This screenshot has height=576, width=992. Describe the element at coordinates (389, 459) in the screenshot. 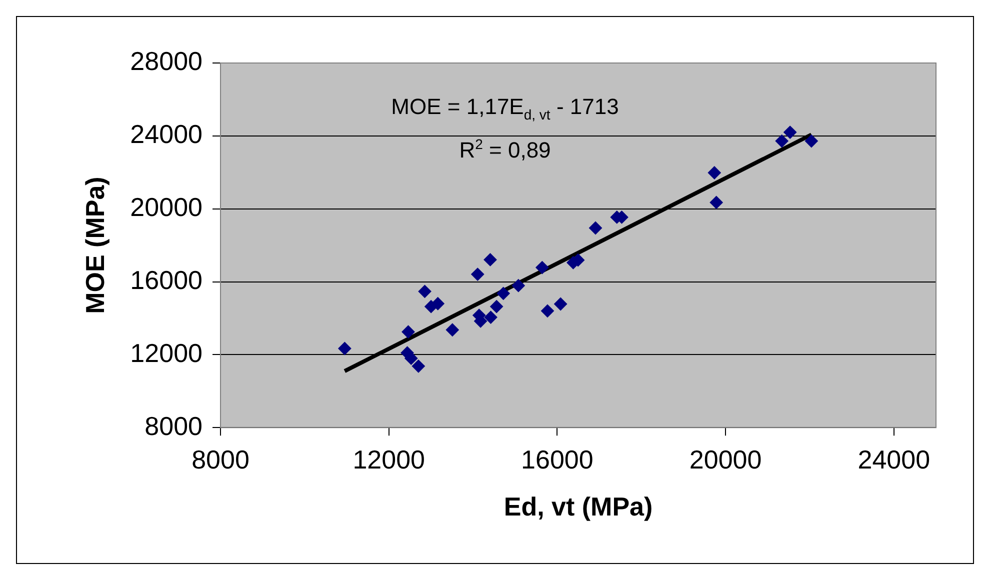

I see `x-tick-label: 12000` at that location.